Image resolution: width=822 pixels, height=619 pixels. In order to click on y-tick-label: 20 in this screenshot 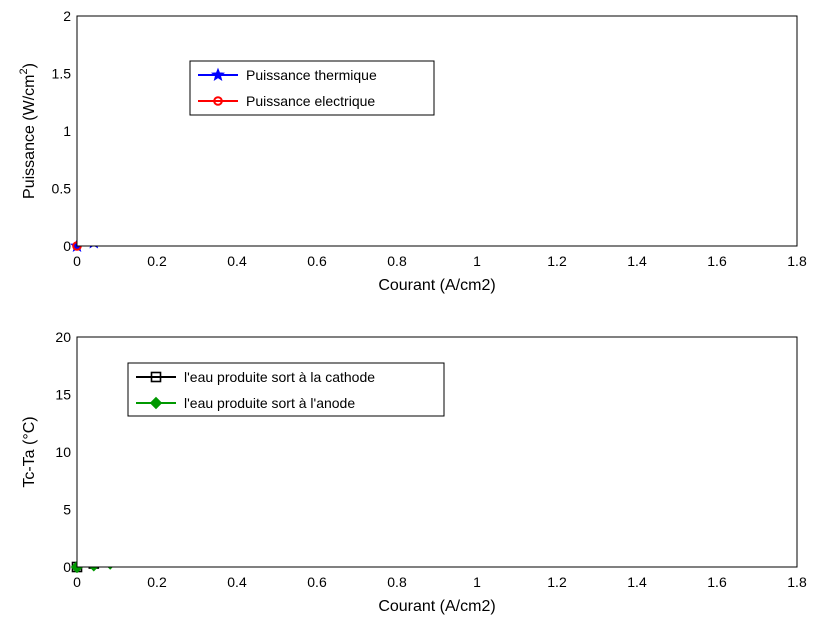, I will do `click(63, 337)`.